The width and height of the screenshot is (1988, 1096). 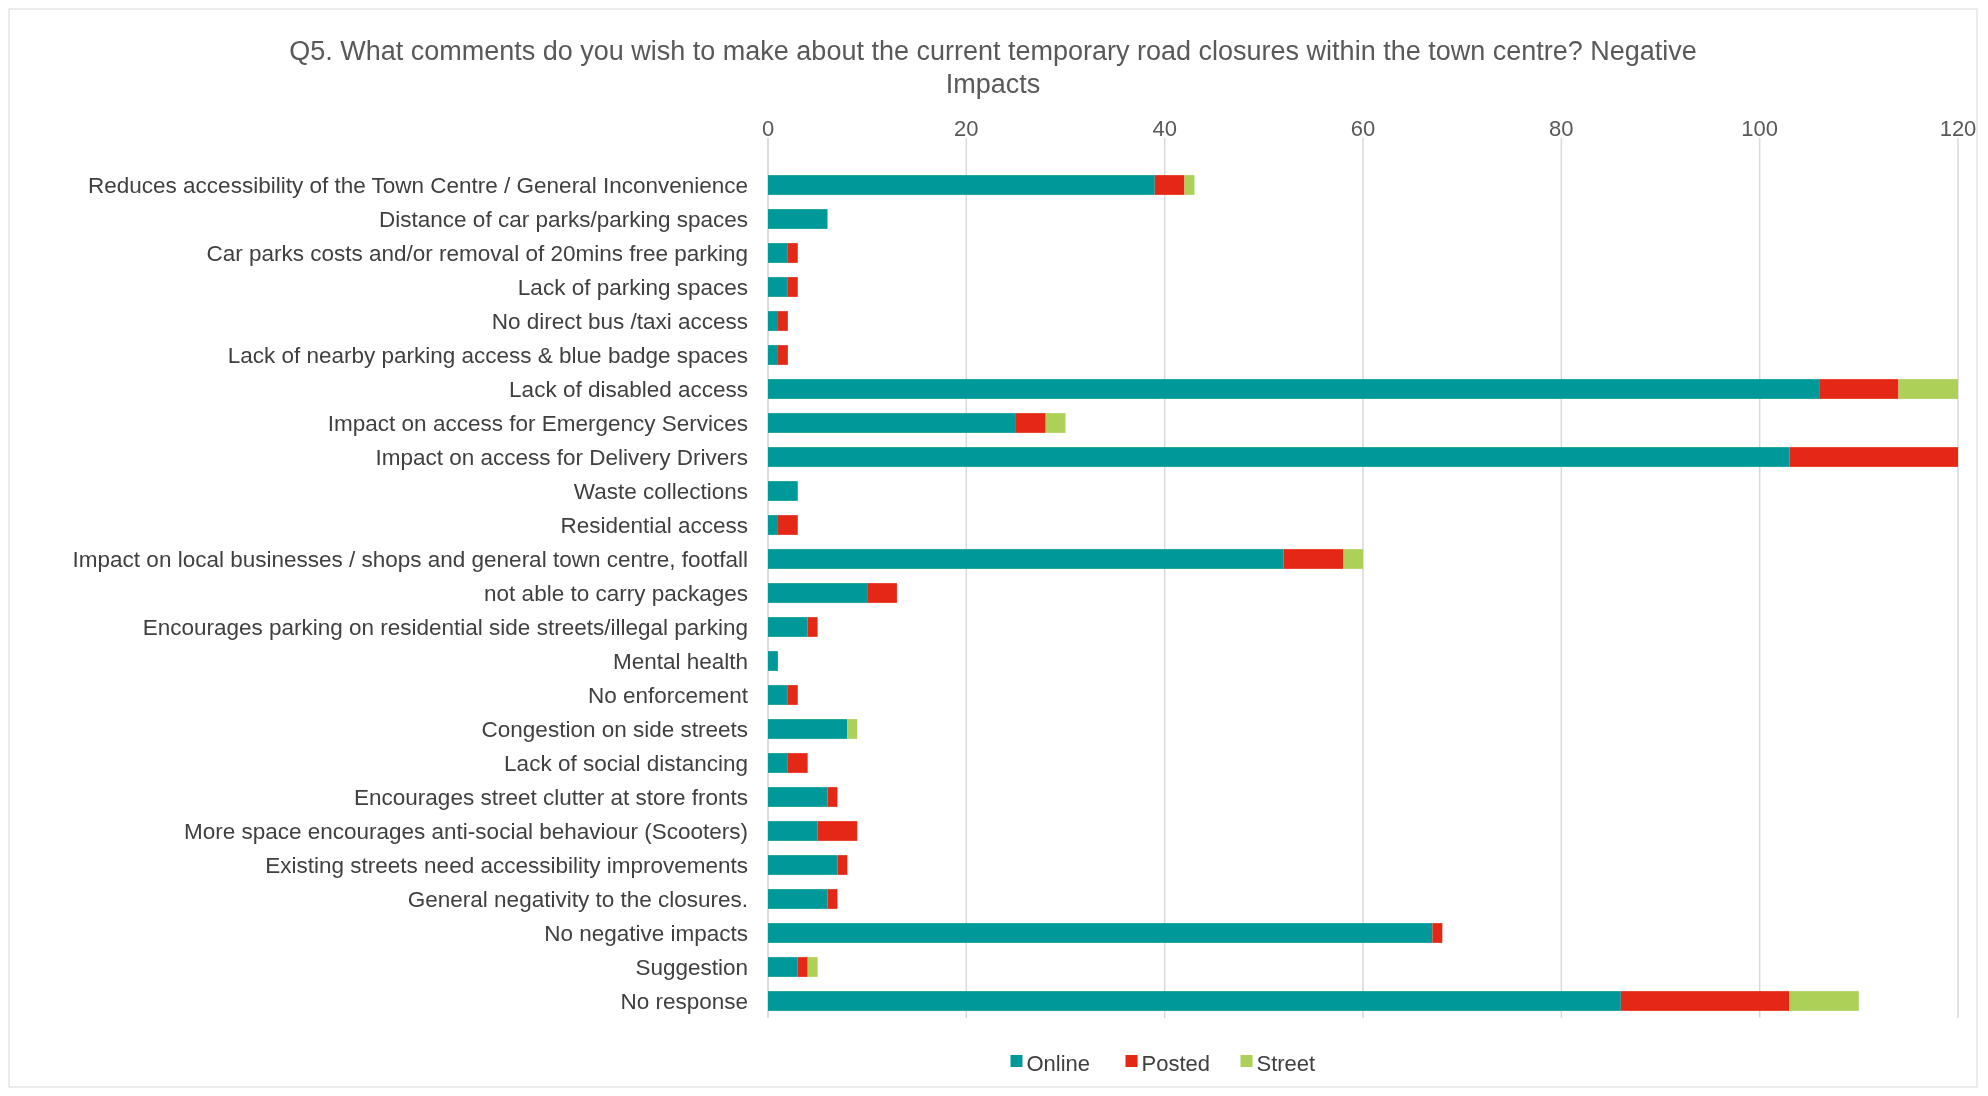 What do you see at coordinates (646, 933) in the screenshot?
I see `y-tick-label: No negative impacts` at bounding box center [646, 933].